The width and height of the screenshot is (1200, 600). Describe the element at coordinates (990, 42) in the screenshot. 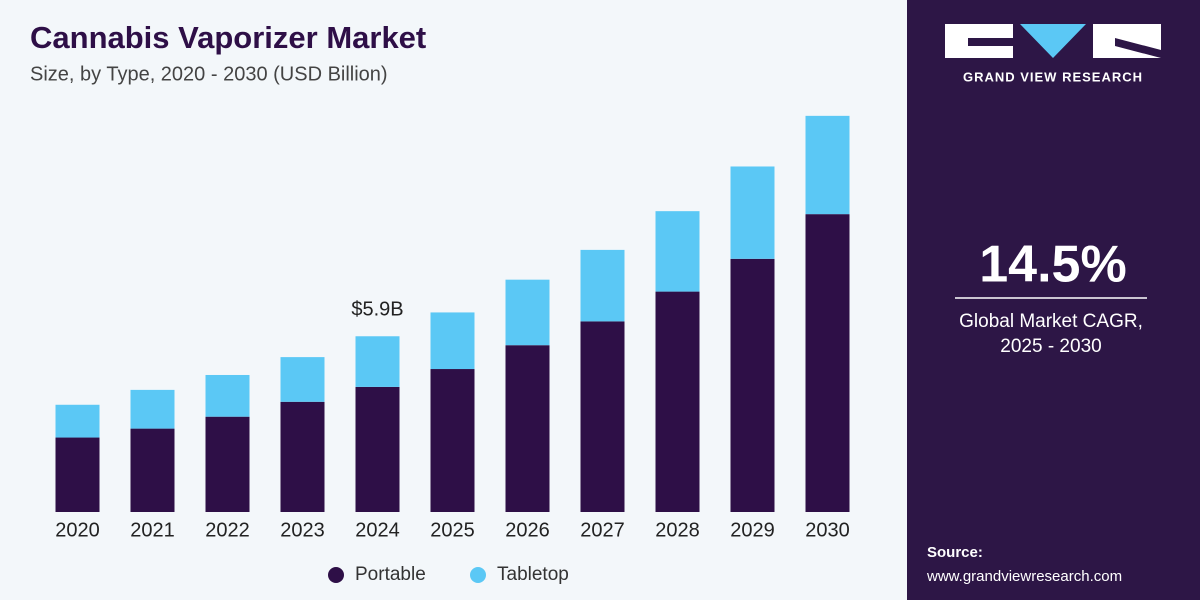

I see `logo-g-cut` at that location.